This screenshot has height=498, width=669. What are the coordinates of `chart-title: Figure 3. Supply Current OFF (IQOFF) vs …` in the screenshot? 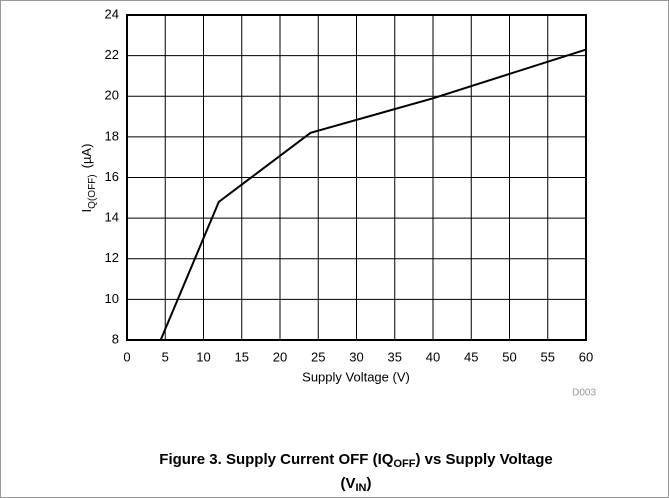 It's located at (355, 460).